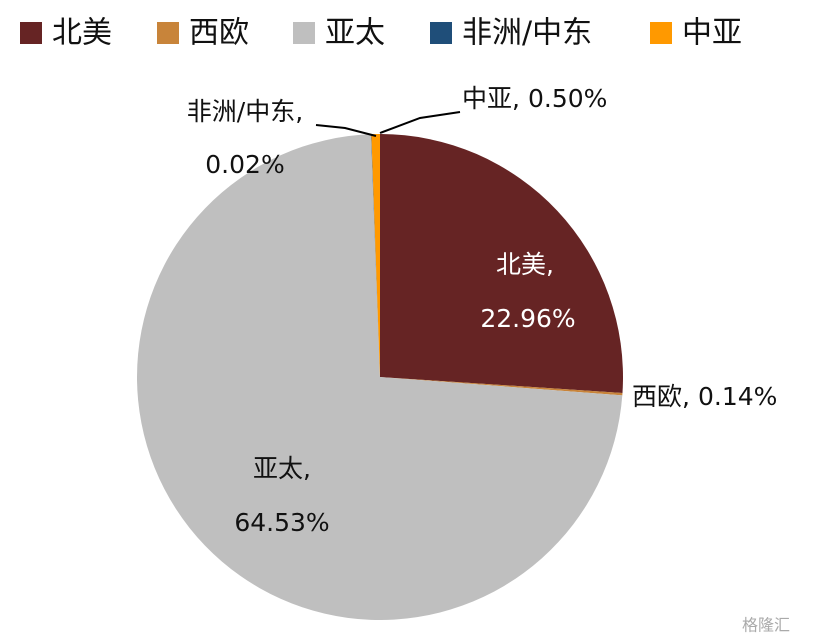  What do you see at coordinates (244, 164) in the screenshot?
I see `data-label-value: 0.02%` at bounding box center [244, 164].